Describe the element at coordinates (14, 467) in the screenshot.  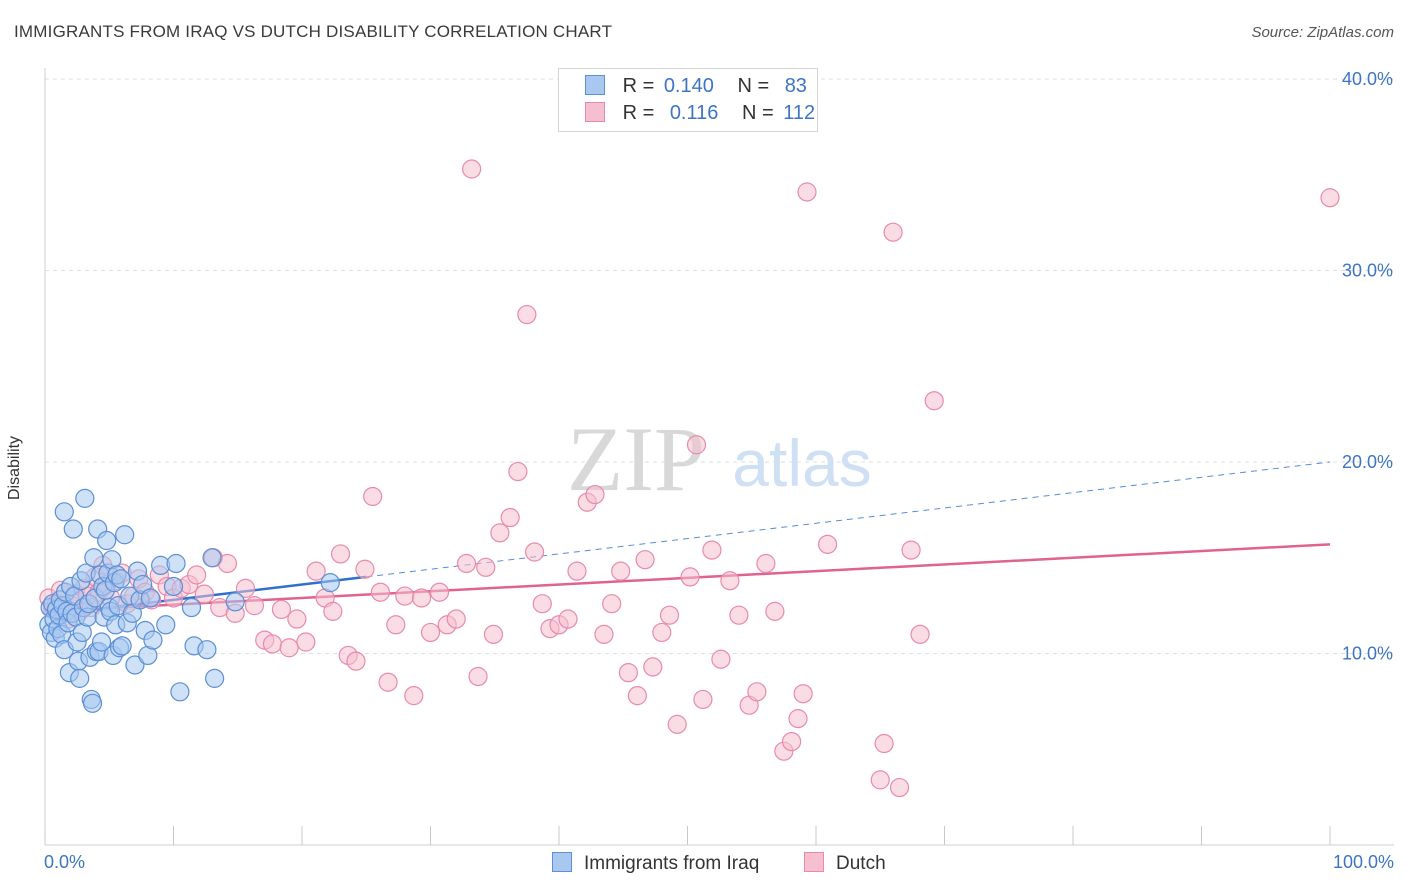
I see `y-axis-label: Disability` at that location.